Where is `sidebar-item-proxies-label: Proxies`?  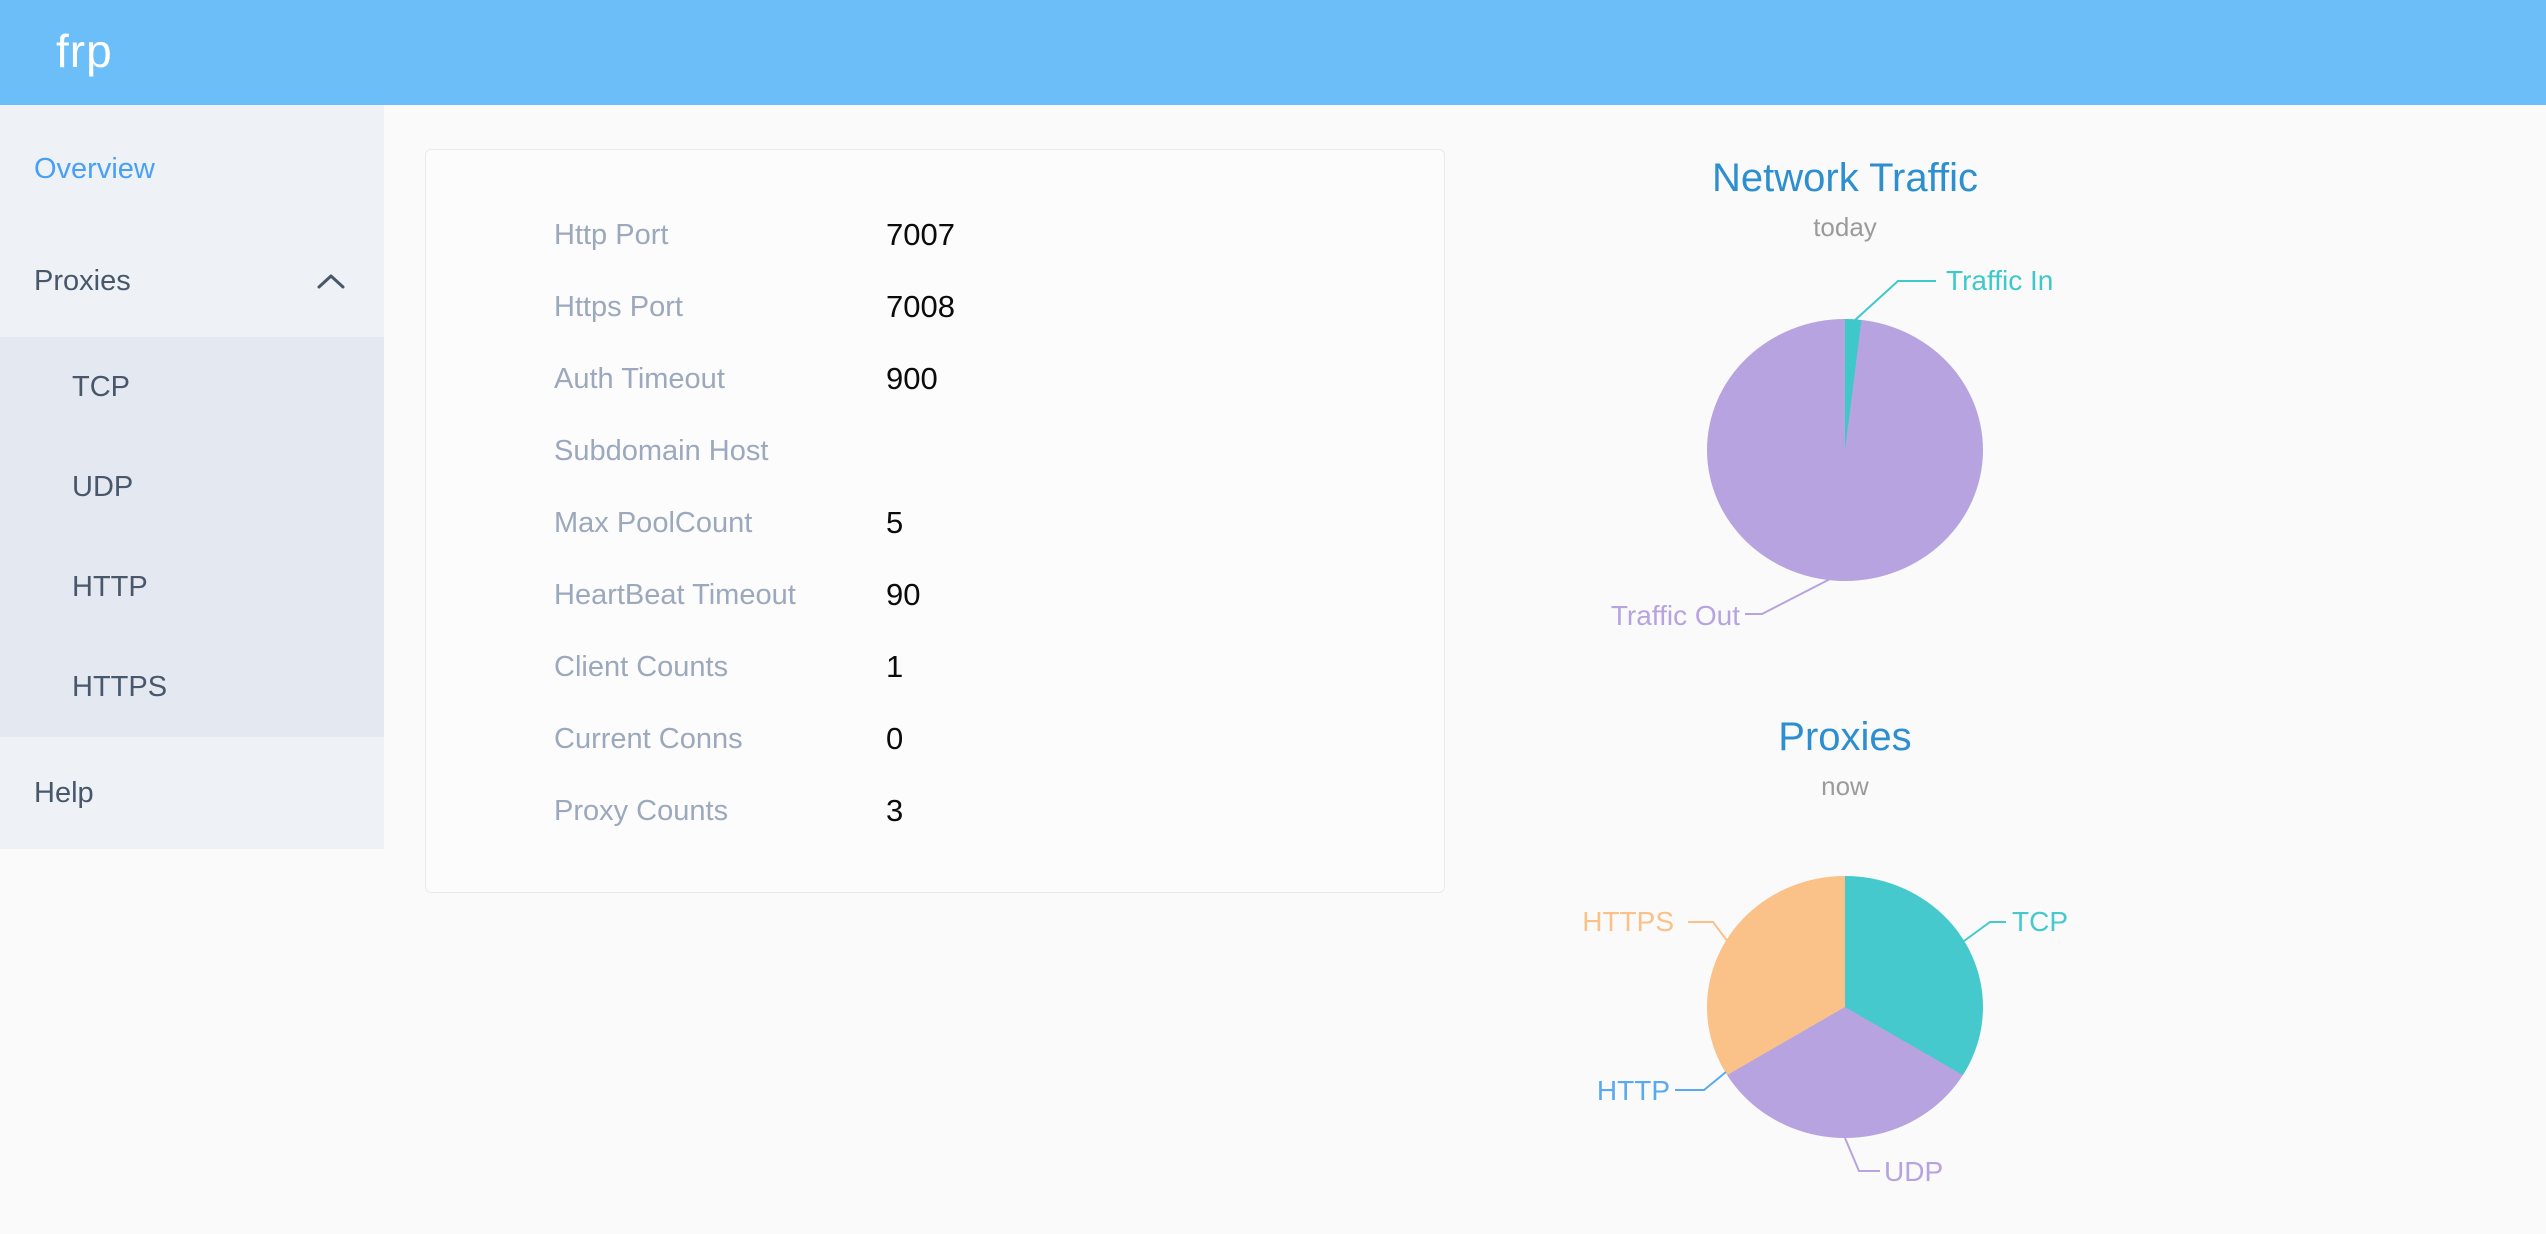
sidebar-item-proxies-label: Proxies is located at coordinates (82, 280).